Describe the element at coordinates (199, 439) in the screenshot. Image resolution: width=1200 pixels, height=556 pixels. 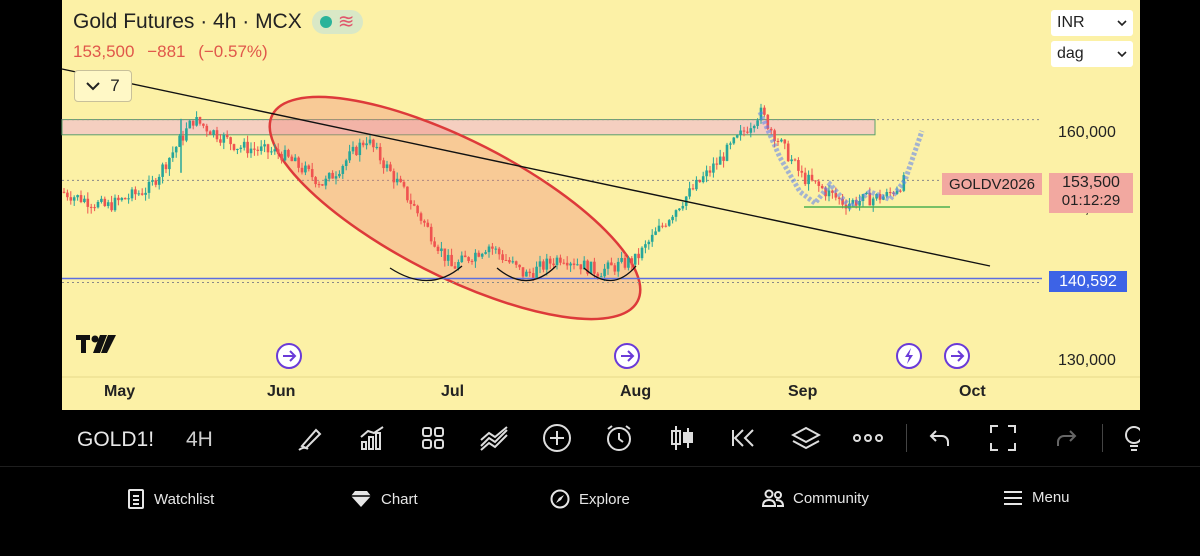
I see `toolbar-timeframe: 4H` at that location.